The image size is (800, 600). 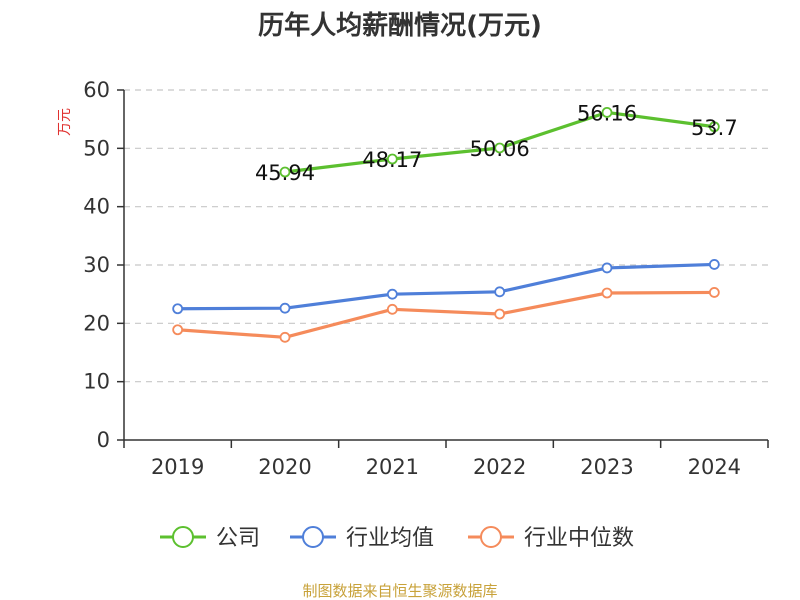 What do you see at coordinates (390, 538) in the screenshot?
I see `legend-label: 行业均值` at bounding box center [390, 538].